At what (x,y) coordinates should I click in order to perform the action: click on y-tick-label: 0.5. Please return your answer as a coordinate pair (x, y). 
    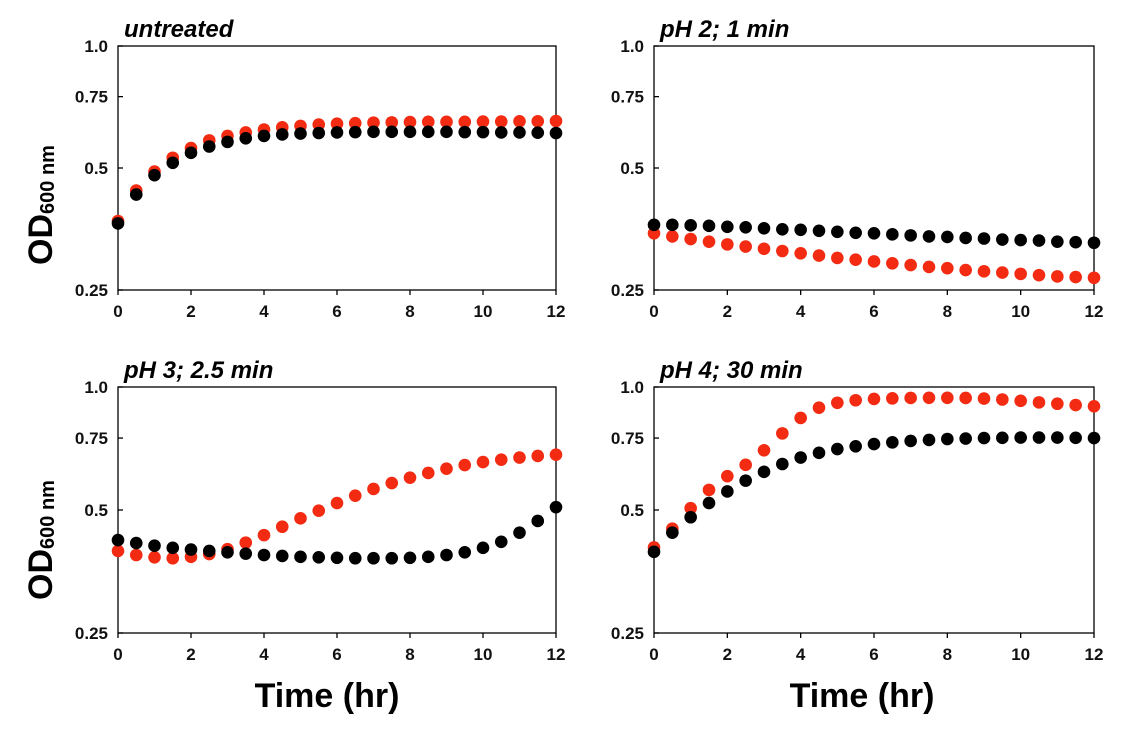
    Looking at the image, I should click on (96, 510).